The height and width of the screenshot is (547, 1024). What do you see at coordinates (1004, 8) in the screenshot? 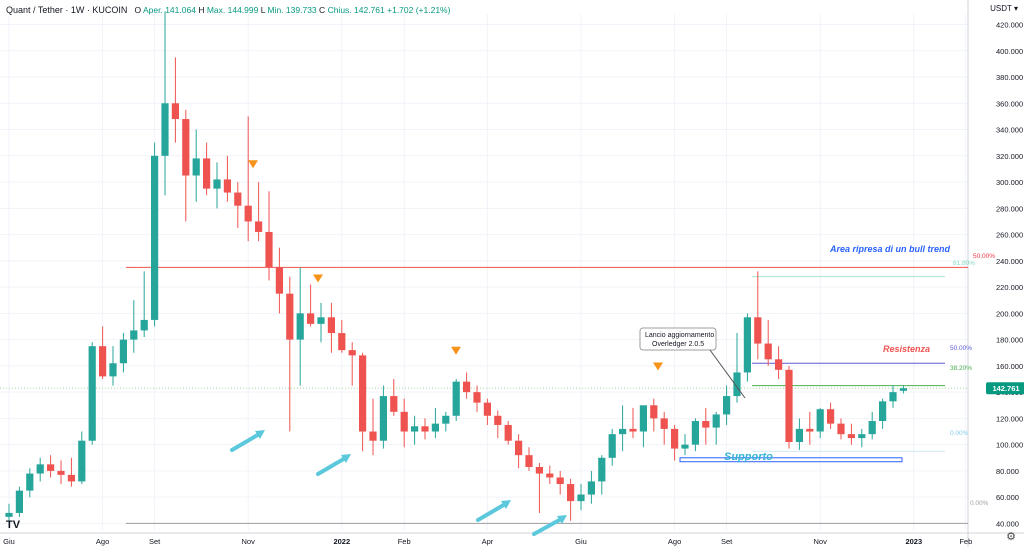
I see `currency-selector: USDT ▾` at bounding box center [1004, 8].